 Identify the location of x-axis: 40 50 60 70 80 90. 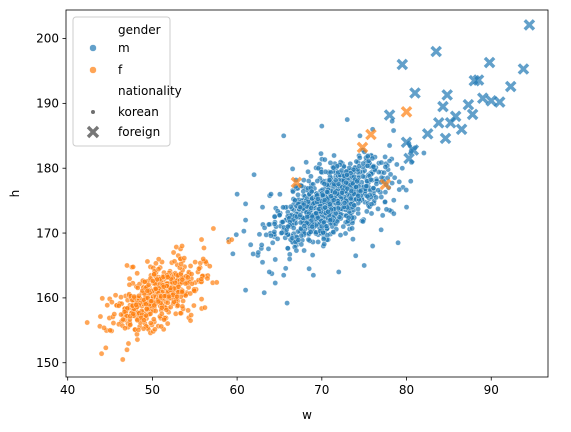
(279, 387).